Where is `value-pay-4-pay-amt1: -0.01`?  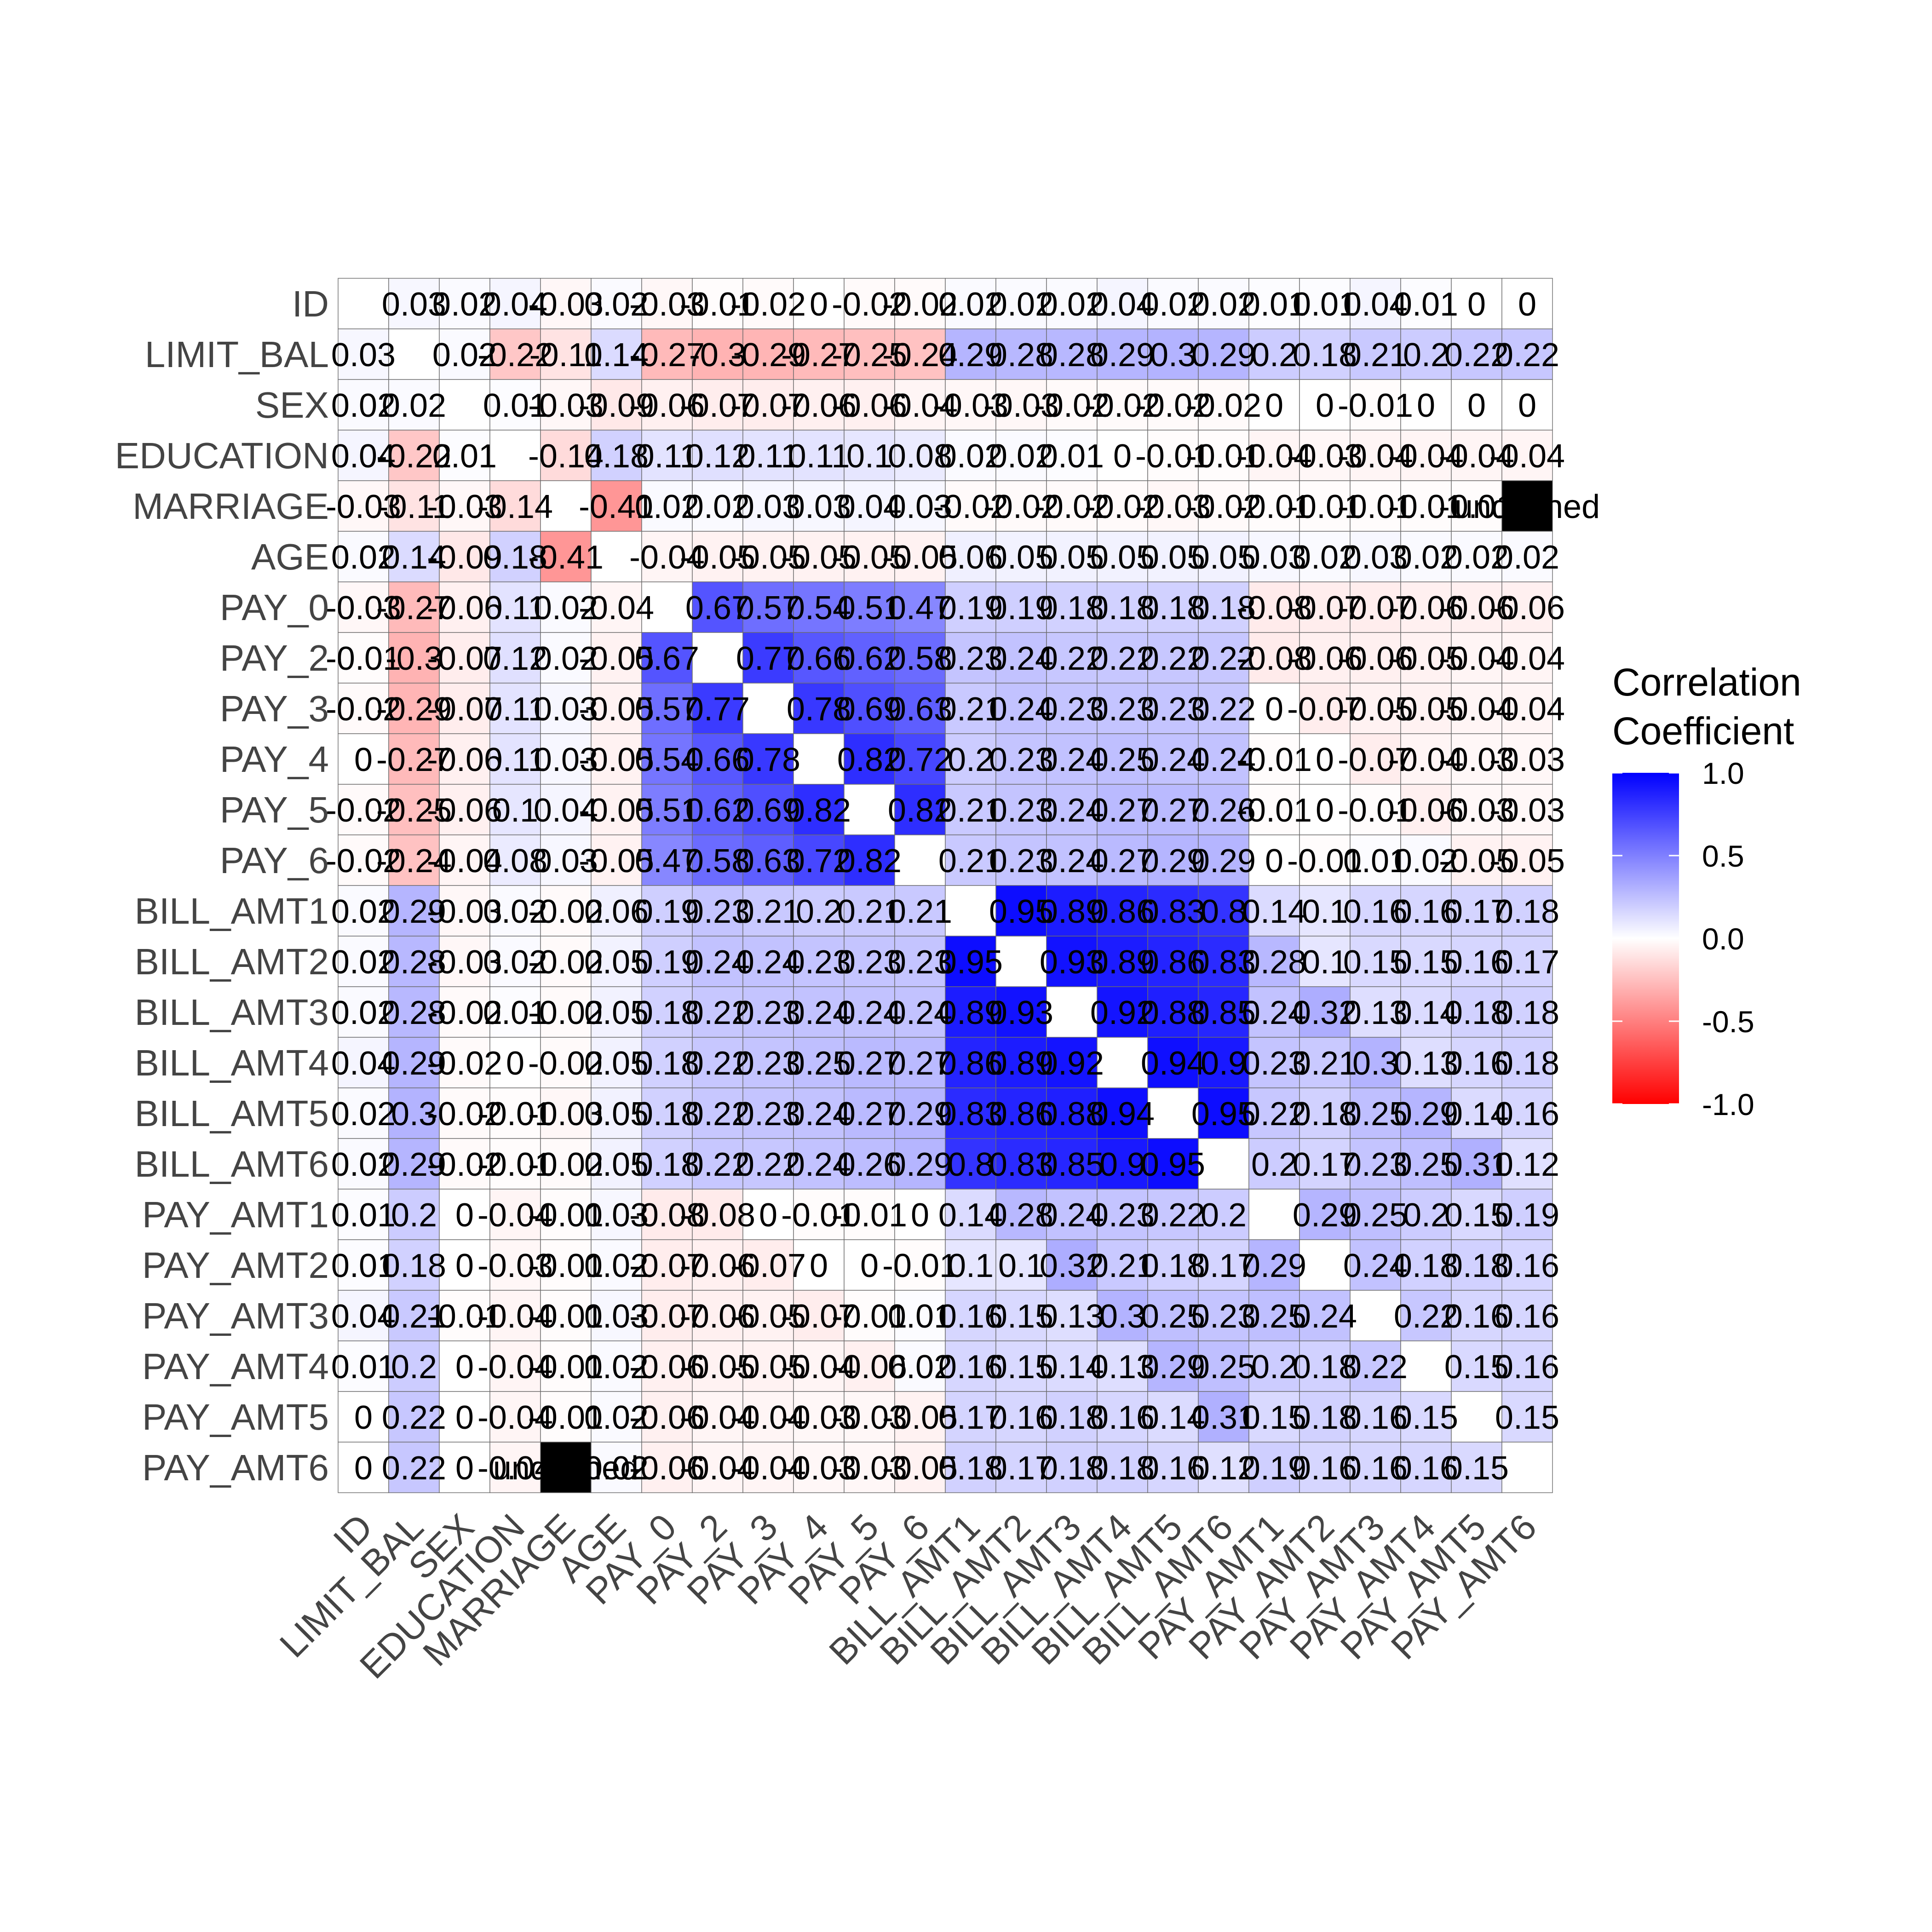
value-pay-4-pay-amt1: -0.01 is located at coordinates (1274, 760).